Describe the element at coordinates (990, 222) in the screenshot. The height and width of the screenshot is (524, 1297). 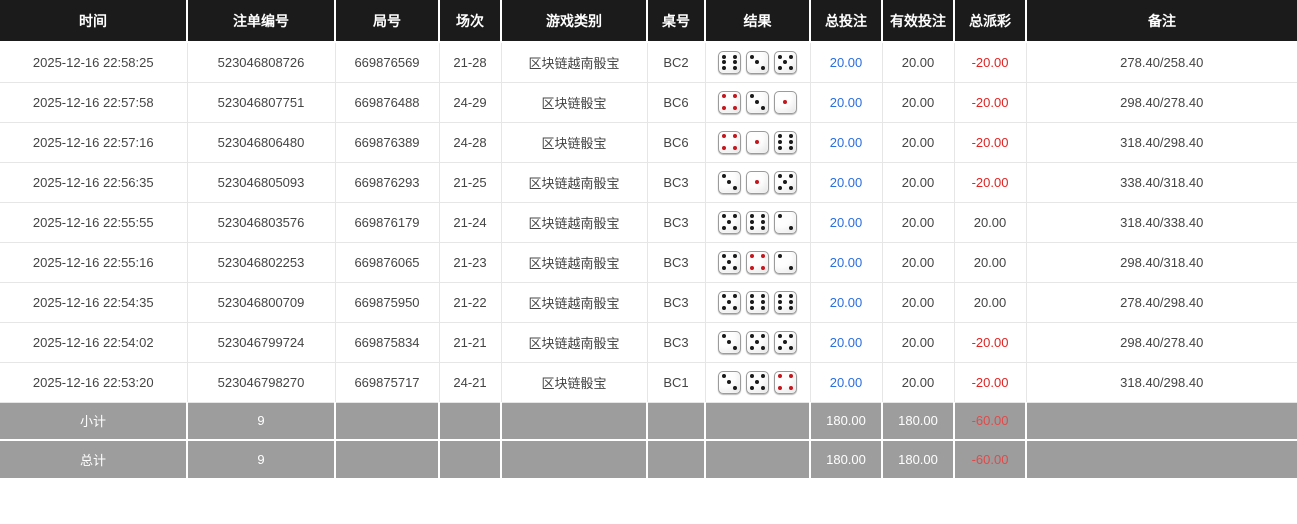
I see `cell-payout: 20.00` at that location.